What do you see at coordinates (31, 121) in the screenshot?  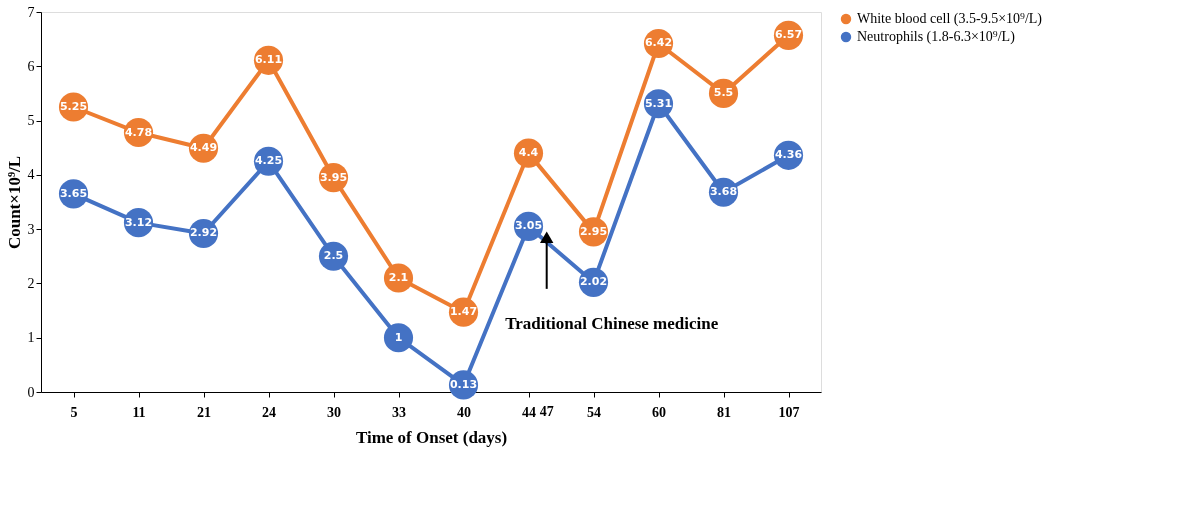 I see `y-tick-label: 5` at bounding box center [31, 121].